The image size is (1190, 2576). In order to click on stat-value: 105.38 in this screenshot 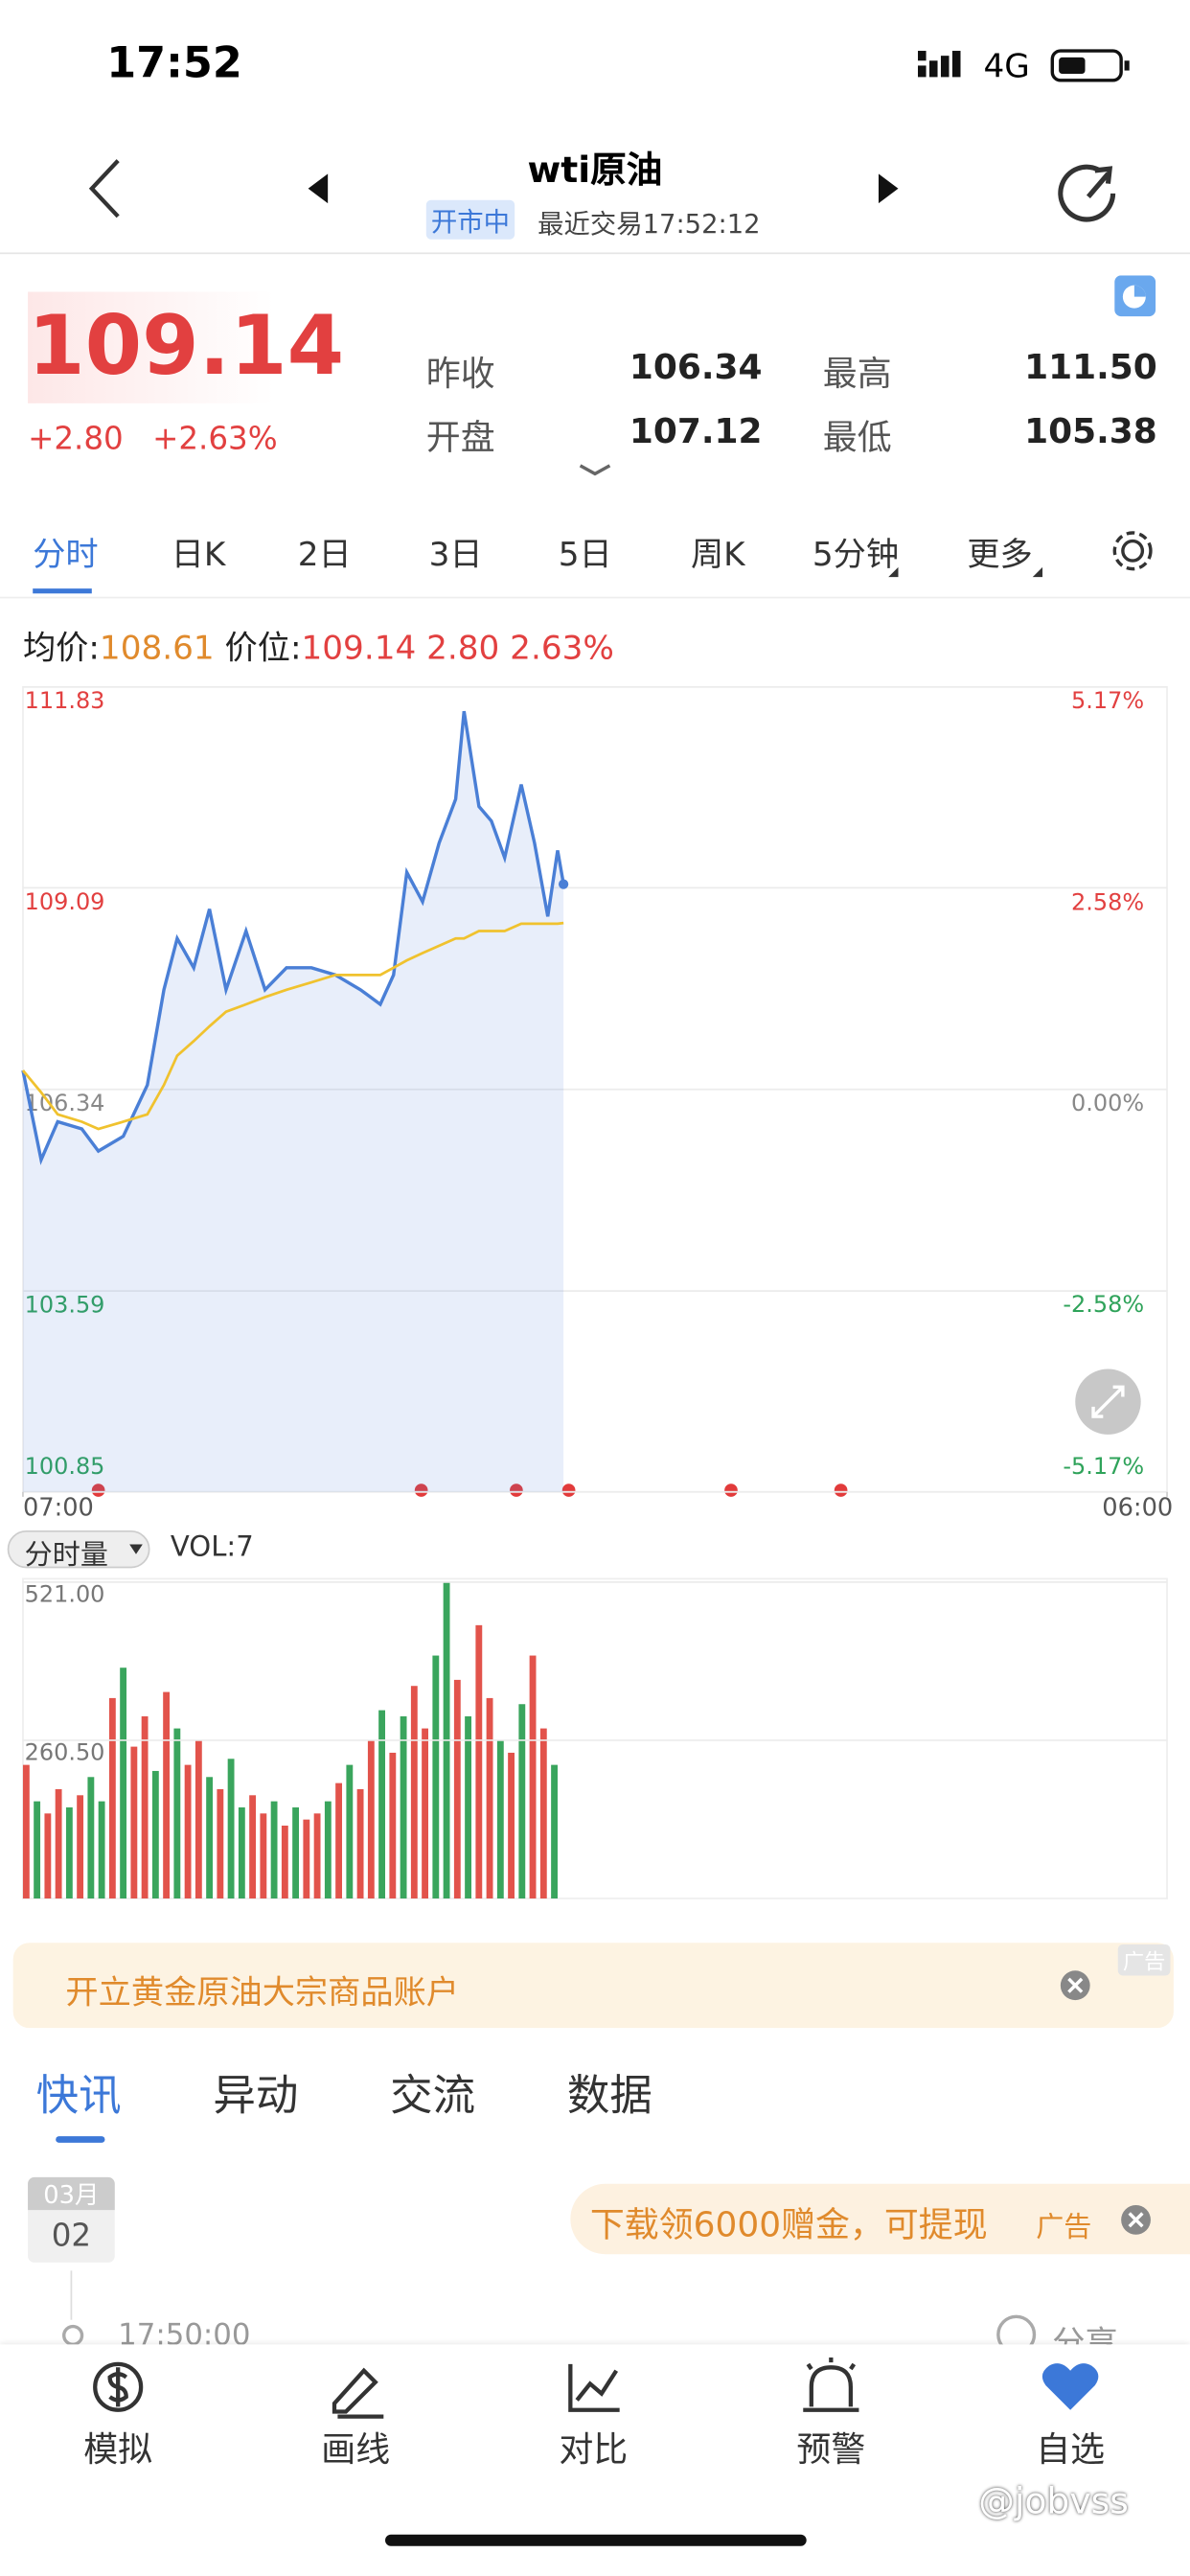, I will do `click(1091, 431)`.